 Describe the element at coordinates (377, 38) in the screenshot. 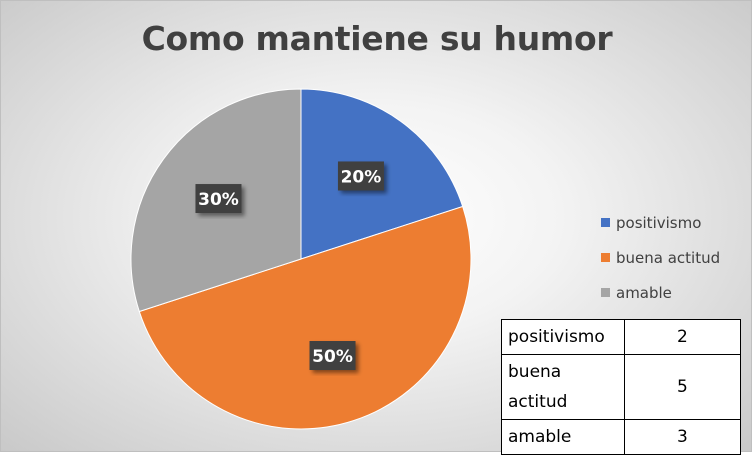

I see `chart-title: Como mantiene su humor` at that location.